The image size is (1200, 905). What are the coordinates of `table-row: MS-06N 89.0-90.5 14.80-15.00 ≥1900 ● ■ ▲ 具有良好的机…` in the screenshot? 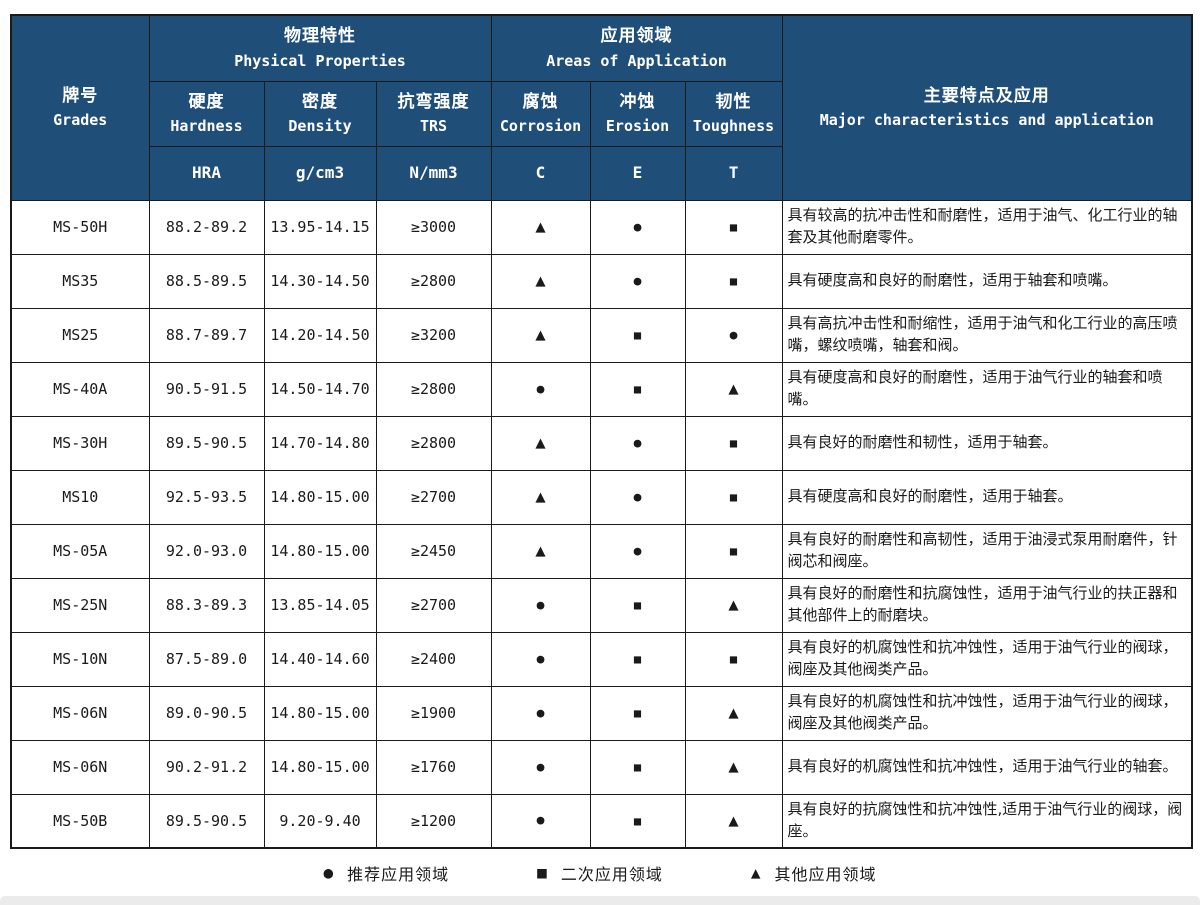 It's located at (601, 713).